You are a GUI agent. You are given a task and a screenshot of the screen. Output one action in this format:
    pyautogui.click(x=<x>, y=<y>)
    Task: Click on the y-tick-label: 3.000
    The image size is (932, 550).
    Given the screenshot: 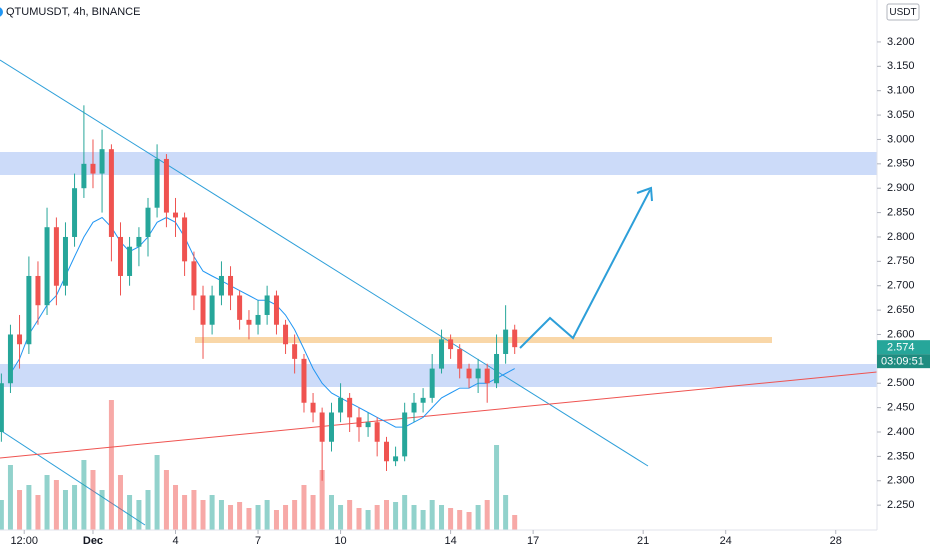 What is the action you would take?
    pyautogui.click(x=901, y=139)
    